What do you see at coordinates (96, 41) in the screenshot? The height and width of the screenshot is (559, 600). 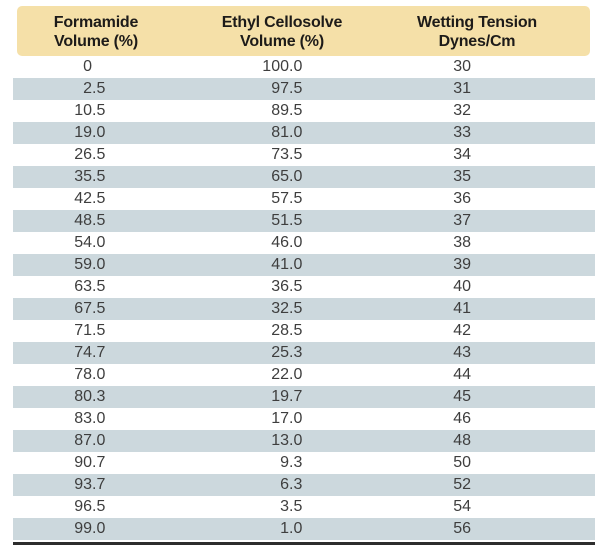 I see `column-header-line2: Volume (%)` at bounding box center [96, 41].